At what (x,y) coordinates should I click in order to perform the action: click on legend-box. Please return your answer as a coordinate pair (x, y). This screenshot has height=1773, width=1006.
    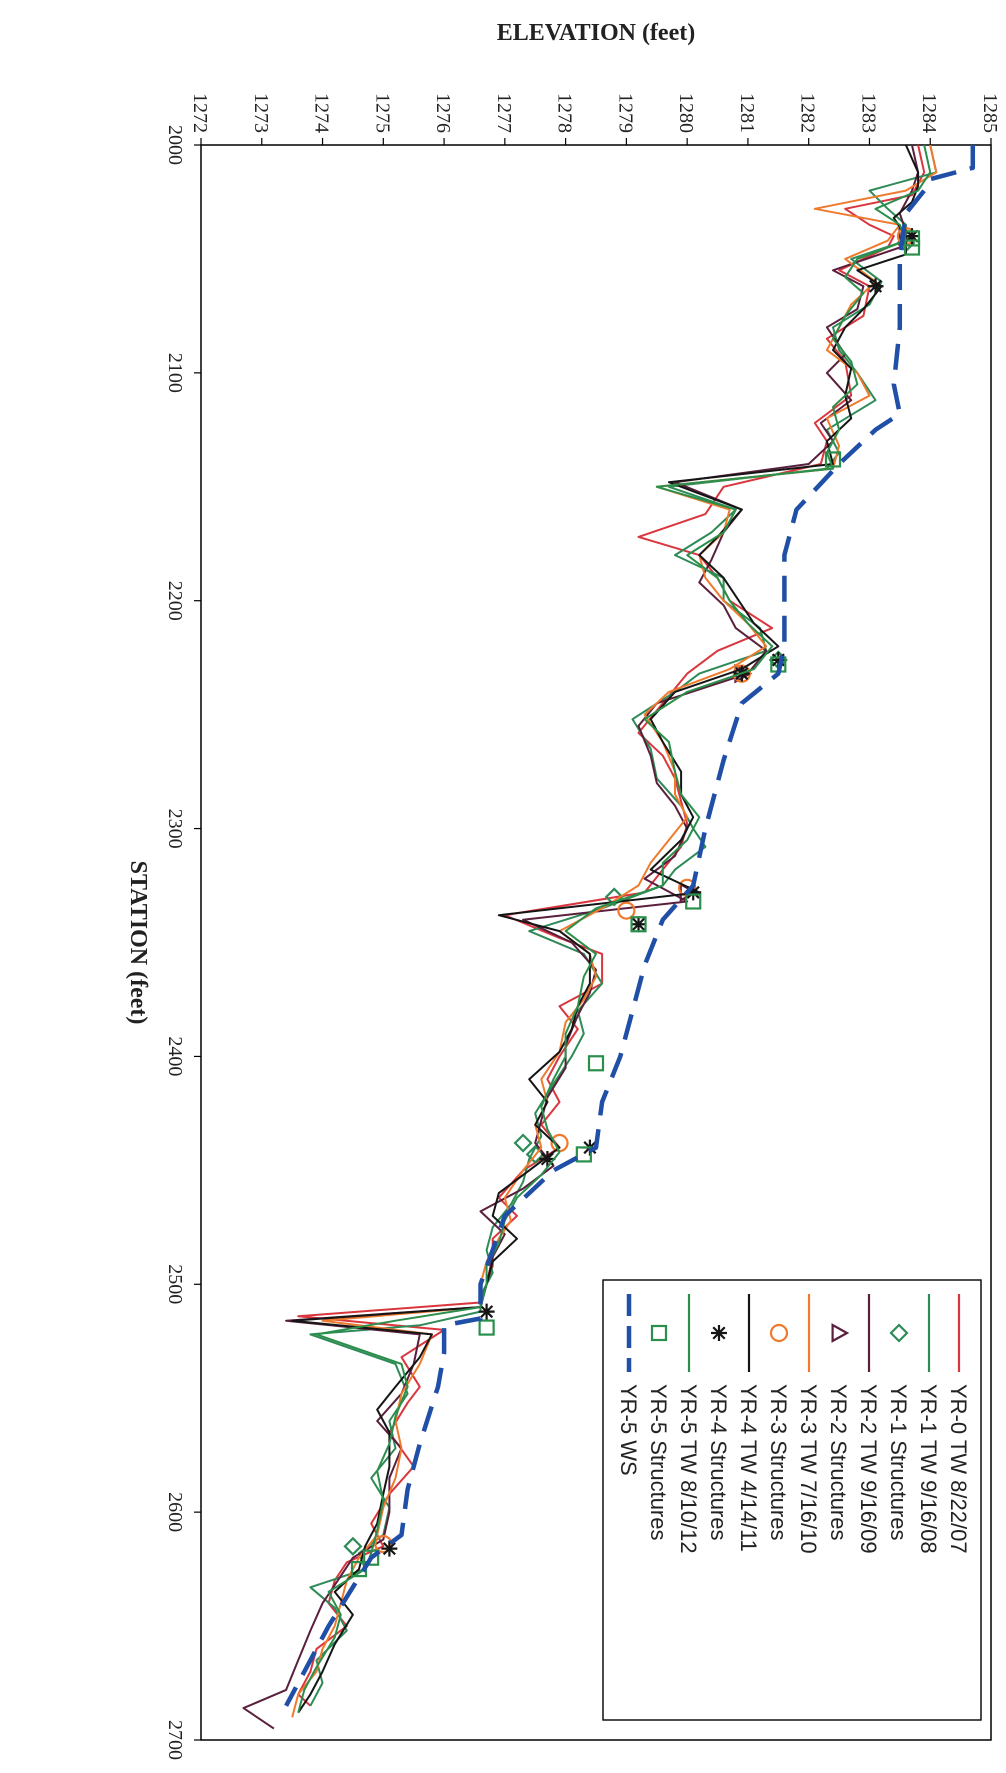
    Looking at the image, I should click on (792, 1500).